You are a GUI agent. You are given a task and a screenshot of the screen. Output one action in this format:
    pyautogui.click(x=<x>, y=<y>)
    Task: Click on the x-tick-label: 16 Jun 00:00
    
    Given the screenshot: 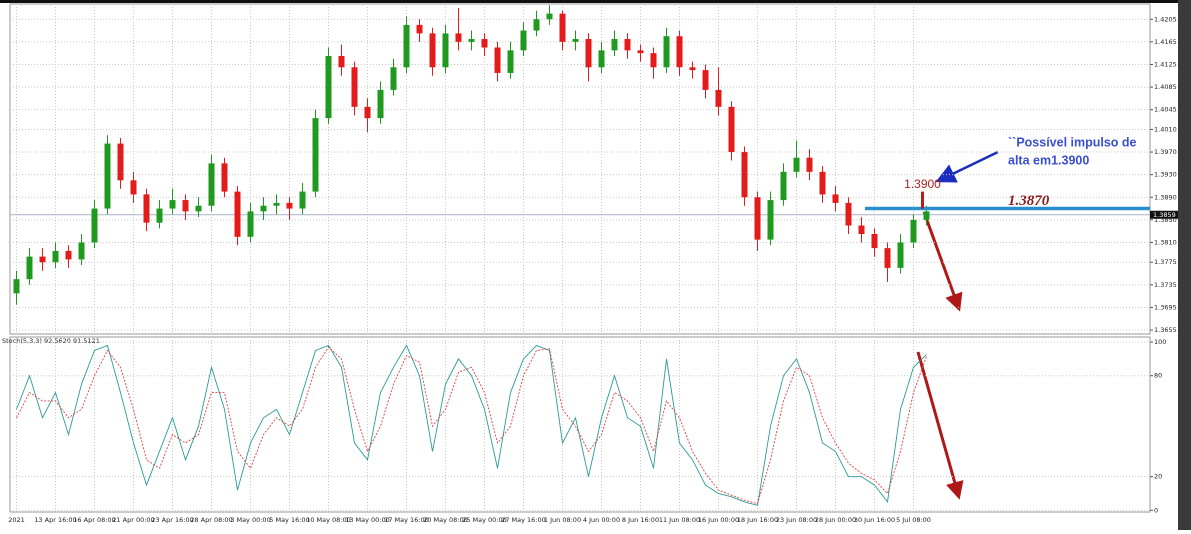 What is the action you would take?
    pyautogui.click(x=718, y=520)
    